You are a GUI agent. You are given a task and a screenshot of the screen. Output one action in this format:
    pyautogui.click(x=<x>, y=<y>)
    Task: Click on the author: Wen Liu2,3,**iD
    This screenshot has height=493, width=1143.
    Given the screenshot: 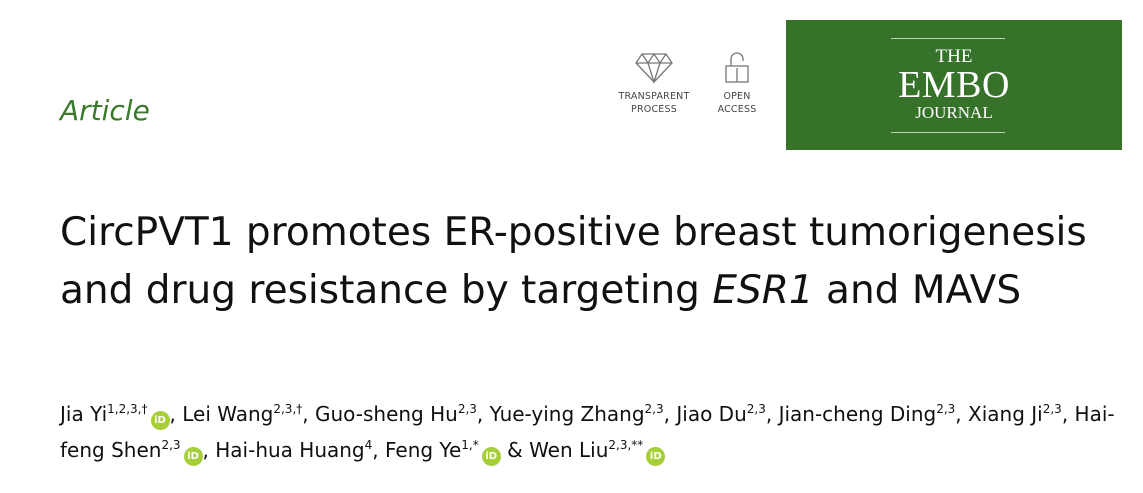 What is the action you would take?
    pyautogui.click(x=597, y=452)
    